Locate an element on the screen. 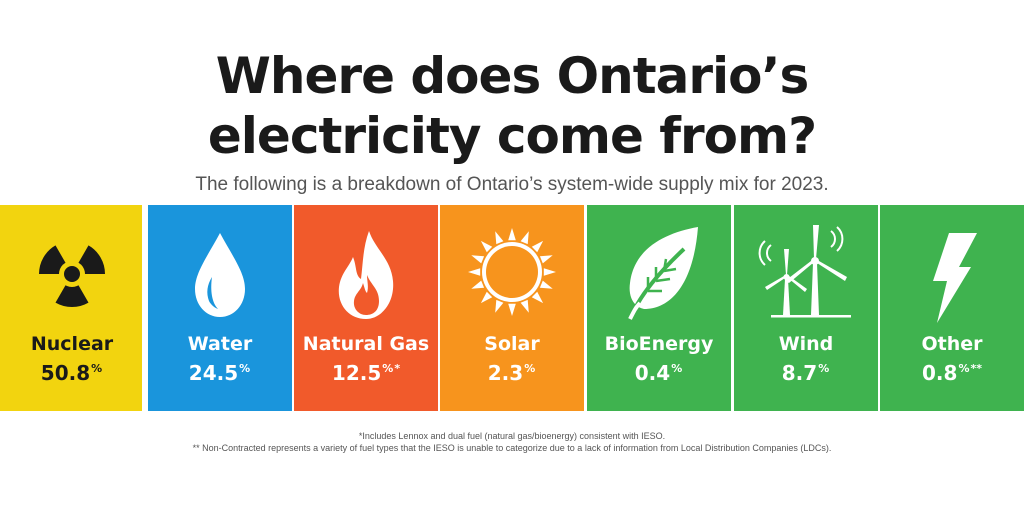  source-value: 0.4% is located at coordinates (658, 373).